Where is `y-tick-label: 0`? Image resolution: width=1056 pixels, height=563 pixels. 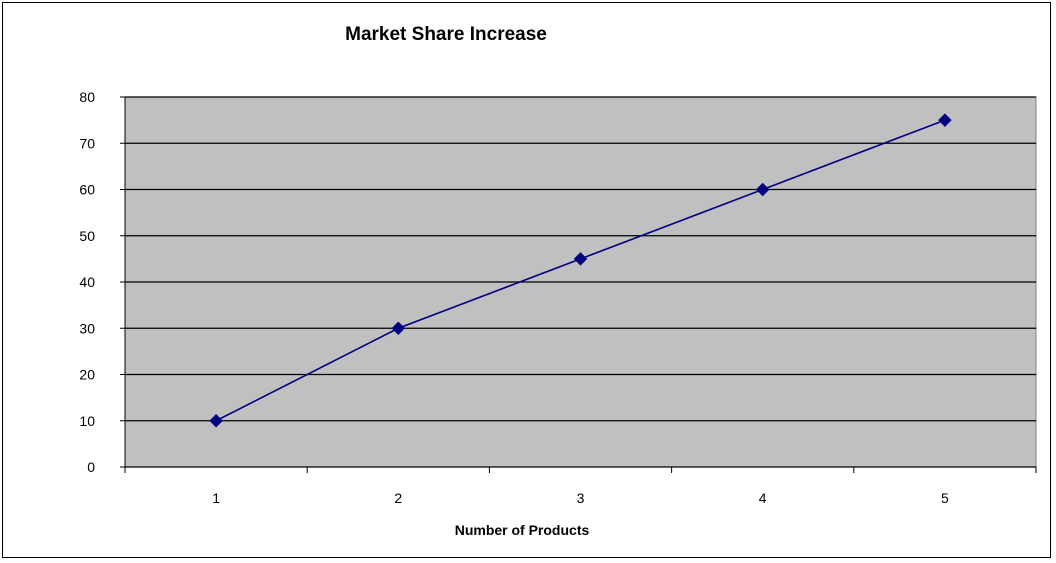 y-tick-label: 0 is located at coordinates (91, 467).